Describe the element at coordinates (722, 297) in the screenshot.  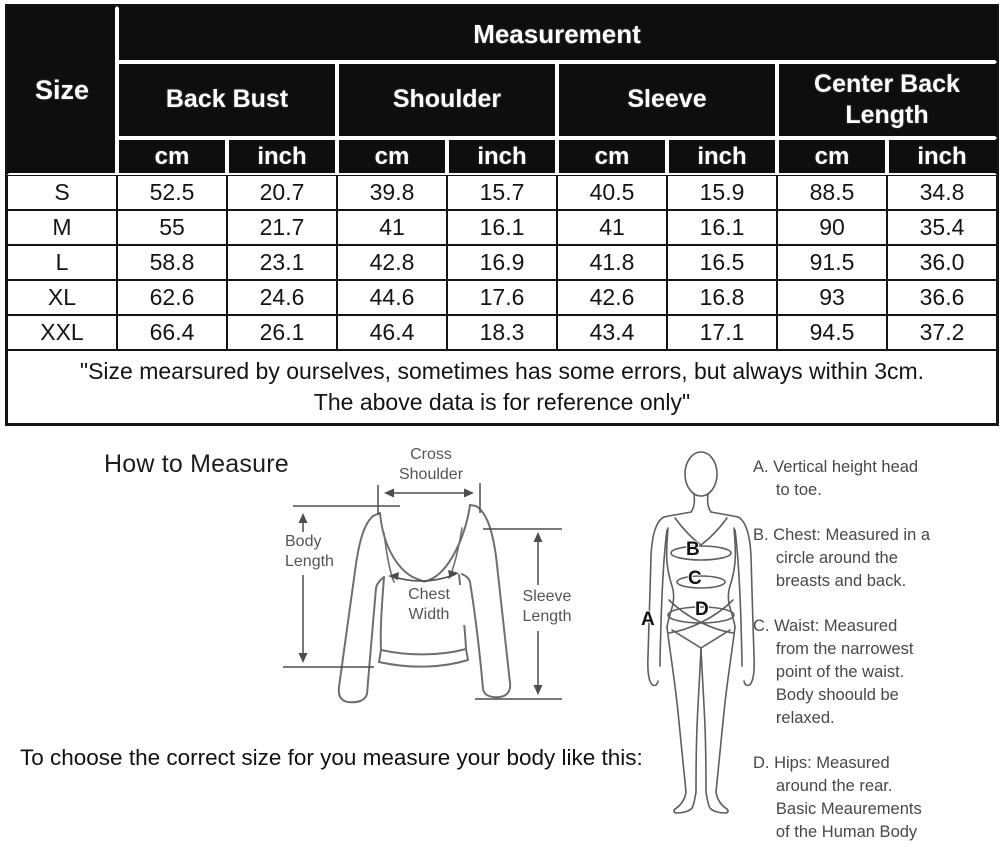
I see `measurement-value: 16.8` at that location.